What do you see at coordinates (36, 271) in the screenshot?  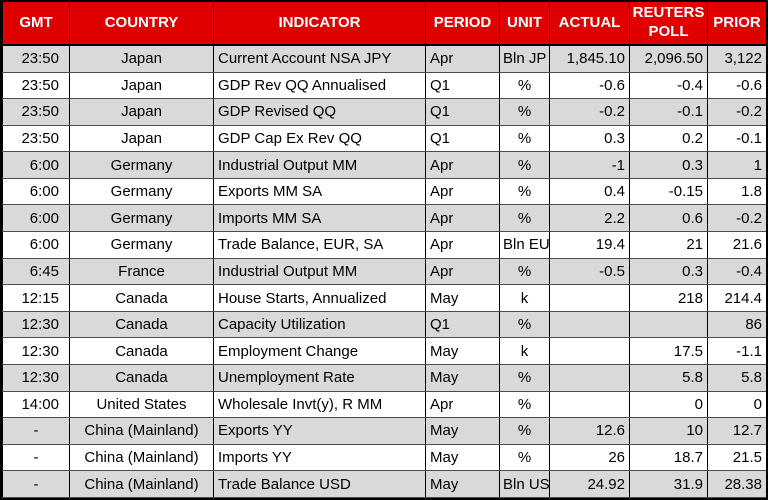 I see `cell-gmt: 6:45` at bounding box center [36, 271].